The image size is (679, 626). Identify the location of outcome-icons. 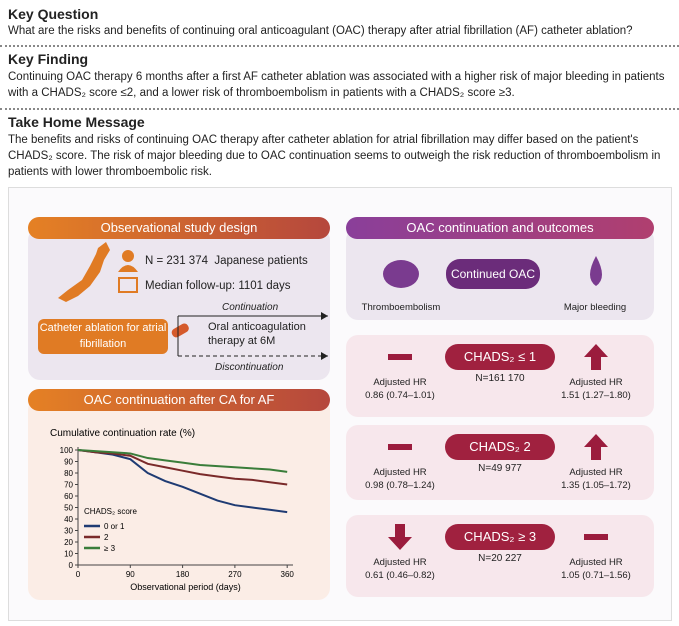
(492, 272).